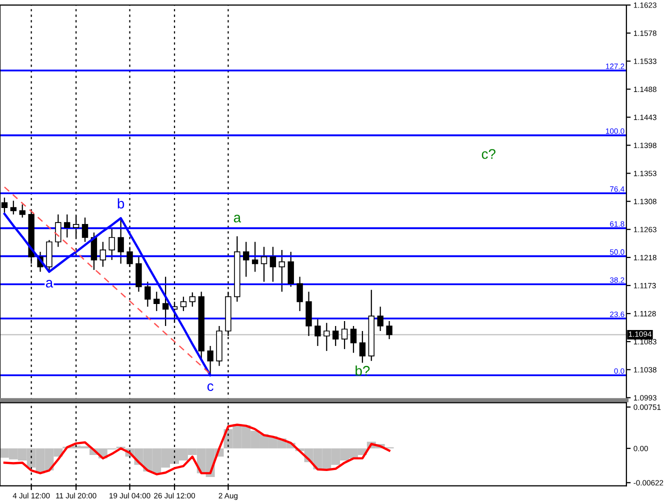 The width and height of the screenshot is (665, 504). What do you see at coordinates (210, 387) in the screenshot?
I see `data-label: c` at bounding box center [210, 387].